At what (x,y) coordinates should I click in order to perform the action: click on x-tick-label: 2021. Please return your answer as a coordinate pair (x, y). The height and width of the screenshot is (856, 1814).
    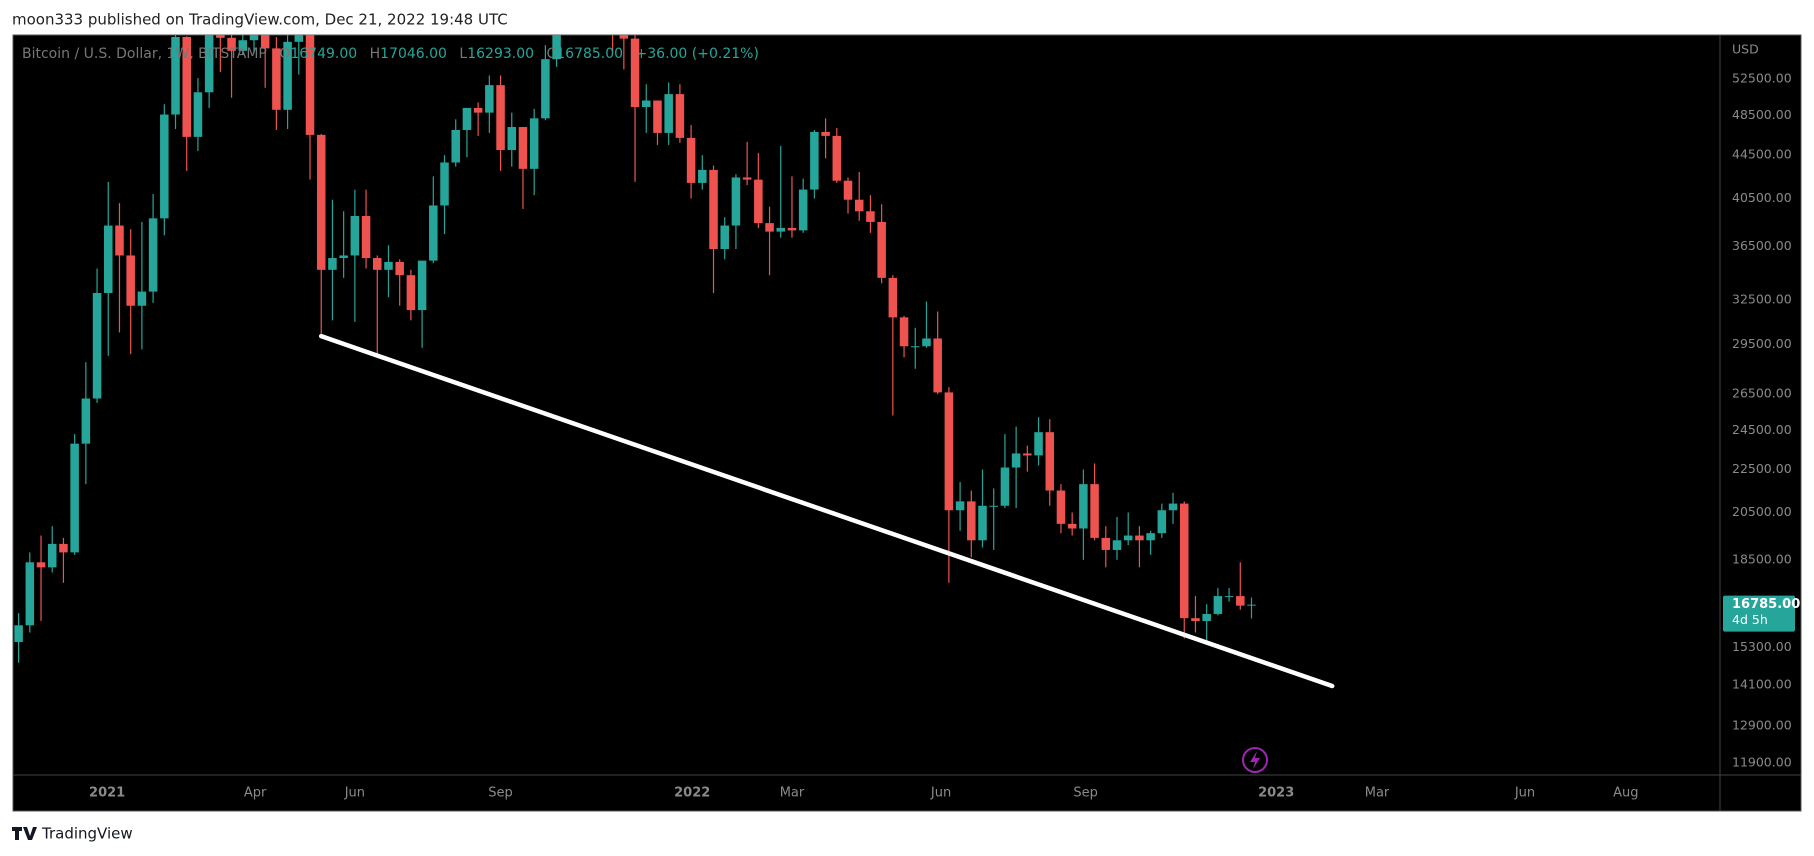
    Looking at the image, I should click on (107, 793).